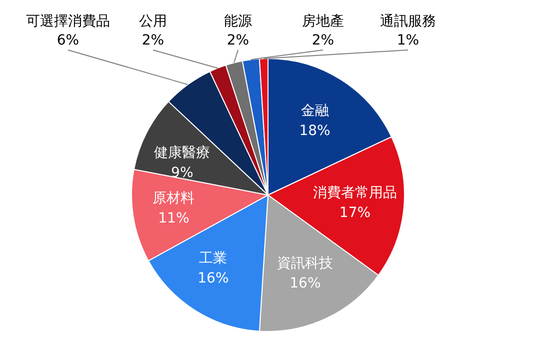 This screenshot has height=340, width=536. What do you see at coordinates (305, 264) in the screenshot?
I see `slice-label: 資訊科技` at bounding box center [305, 264].